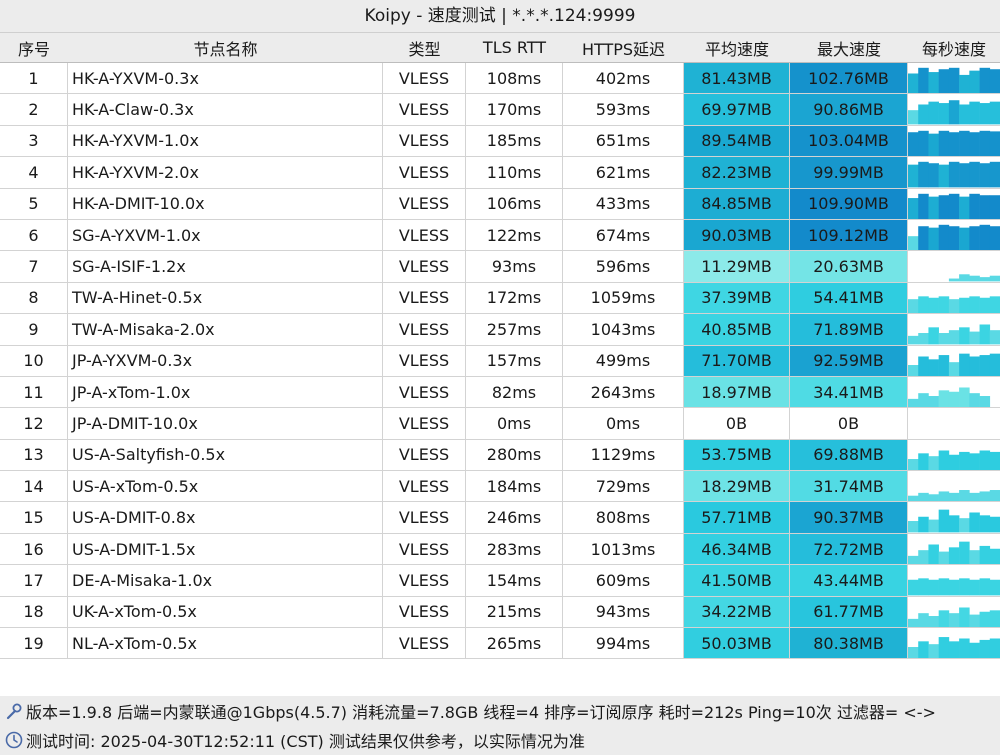 This screenshot has height=755, width=1000. I want to click on row-index: 8, so click(34, 298).